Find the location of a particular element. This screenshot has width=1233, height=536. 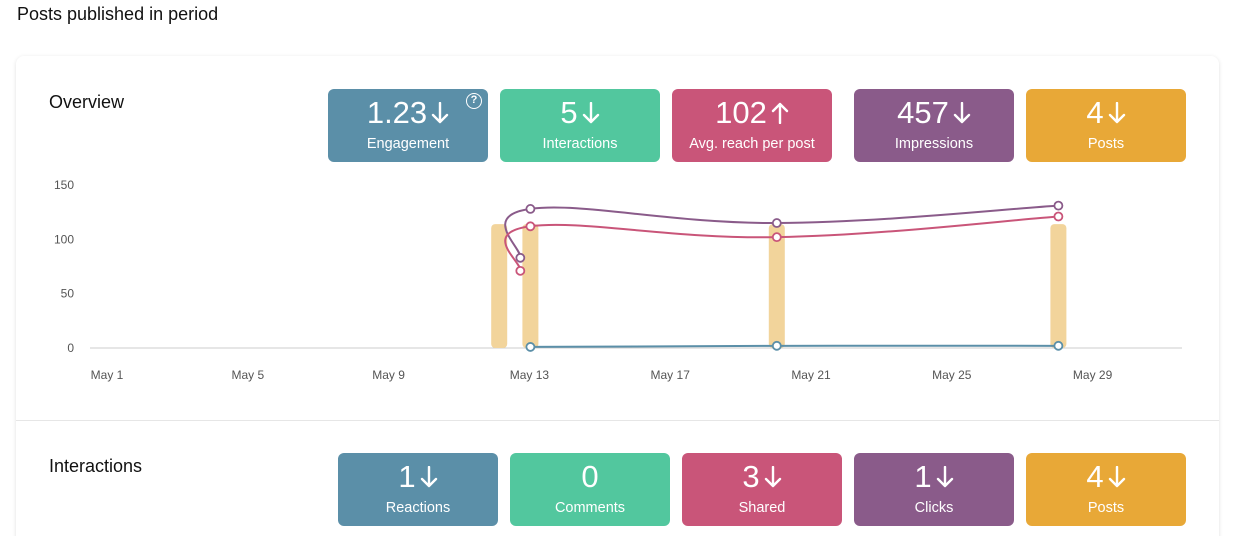

y-tick-label: 0 is located at coordinates (70, 348).